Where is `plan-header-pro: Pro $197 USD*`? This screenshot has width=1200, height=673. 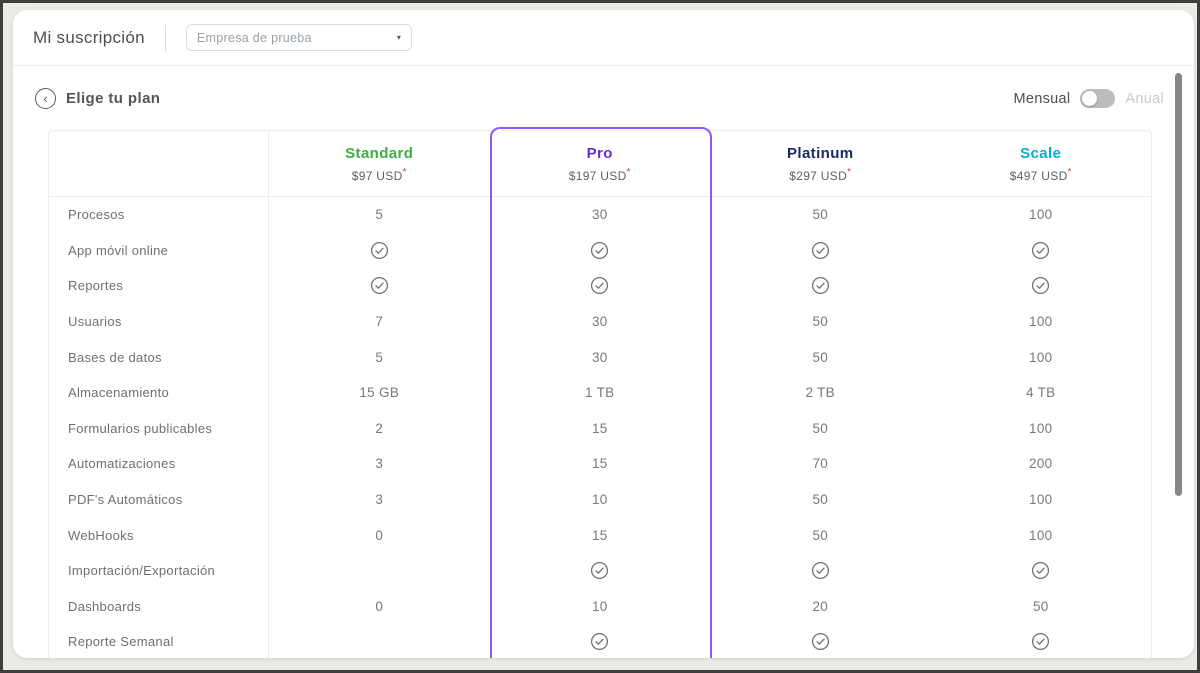 plan-header-pro: Pro $197 USD* is located at coordinates (600, 163).